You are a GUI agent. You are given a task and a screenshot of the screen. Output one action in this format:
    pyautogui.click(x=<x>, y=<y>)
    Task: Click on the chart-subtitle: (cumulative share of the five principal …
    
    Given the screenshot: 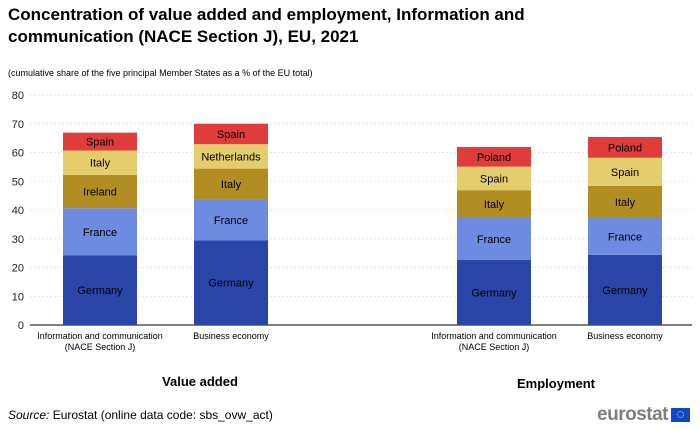 What is the action you would take?
    pyautogui.click(x=160, y=73)
    